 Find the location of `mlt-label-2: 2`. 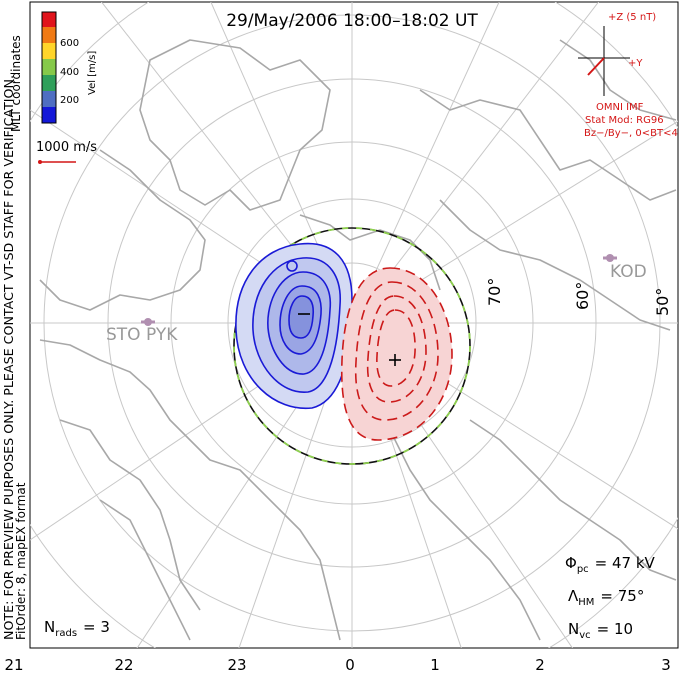

mlt-label-2: 2 is located at coordinates (540, 665).